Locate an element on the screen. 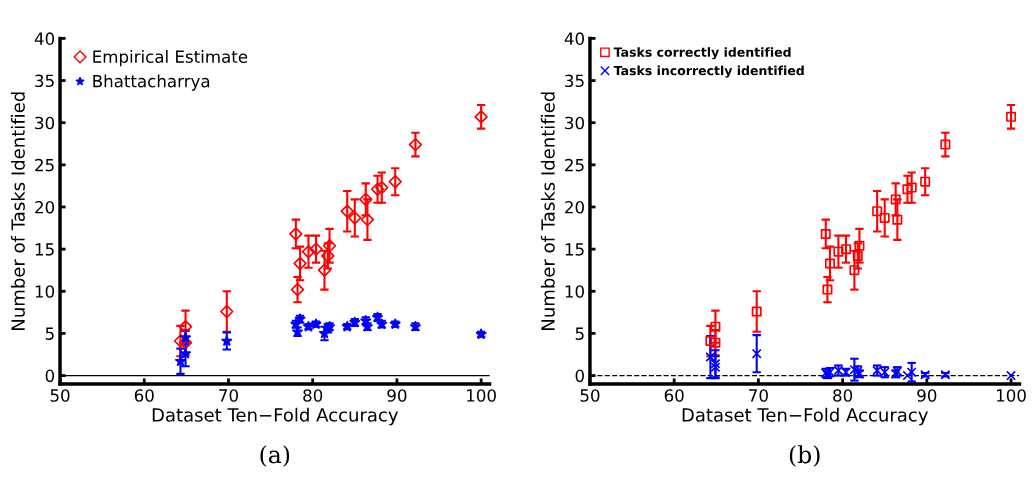 The image size is (1035, 480). text: (b) is located at coordinates (804, 456).